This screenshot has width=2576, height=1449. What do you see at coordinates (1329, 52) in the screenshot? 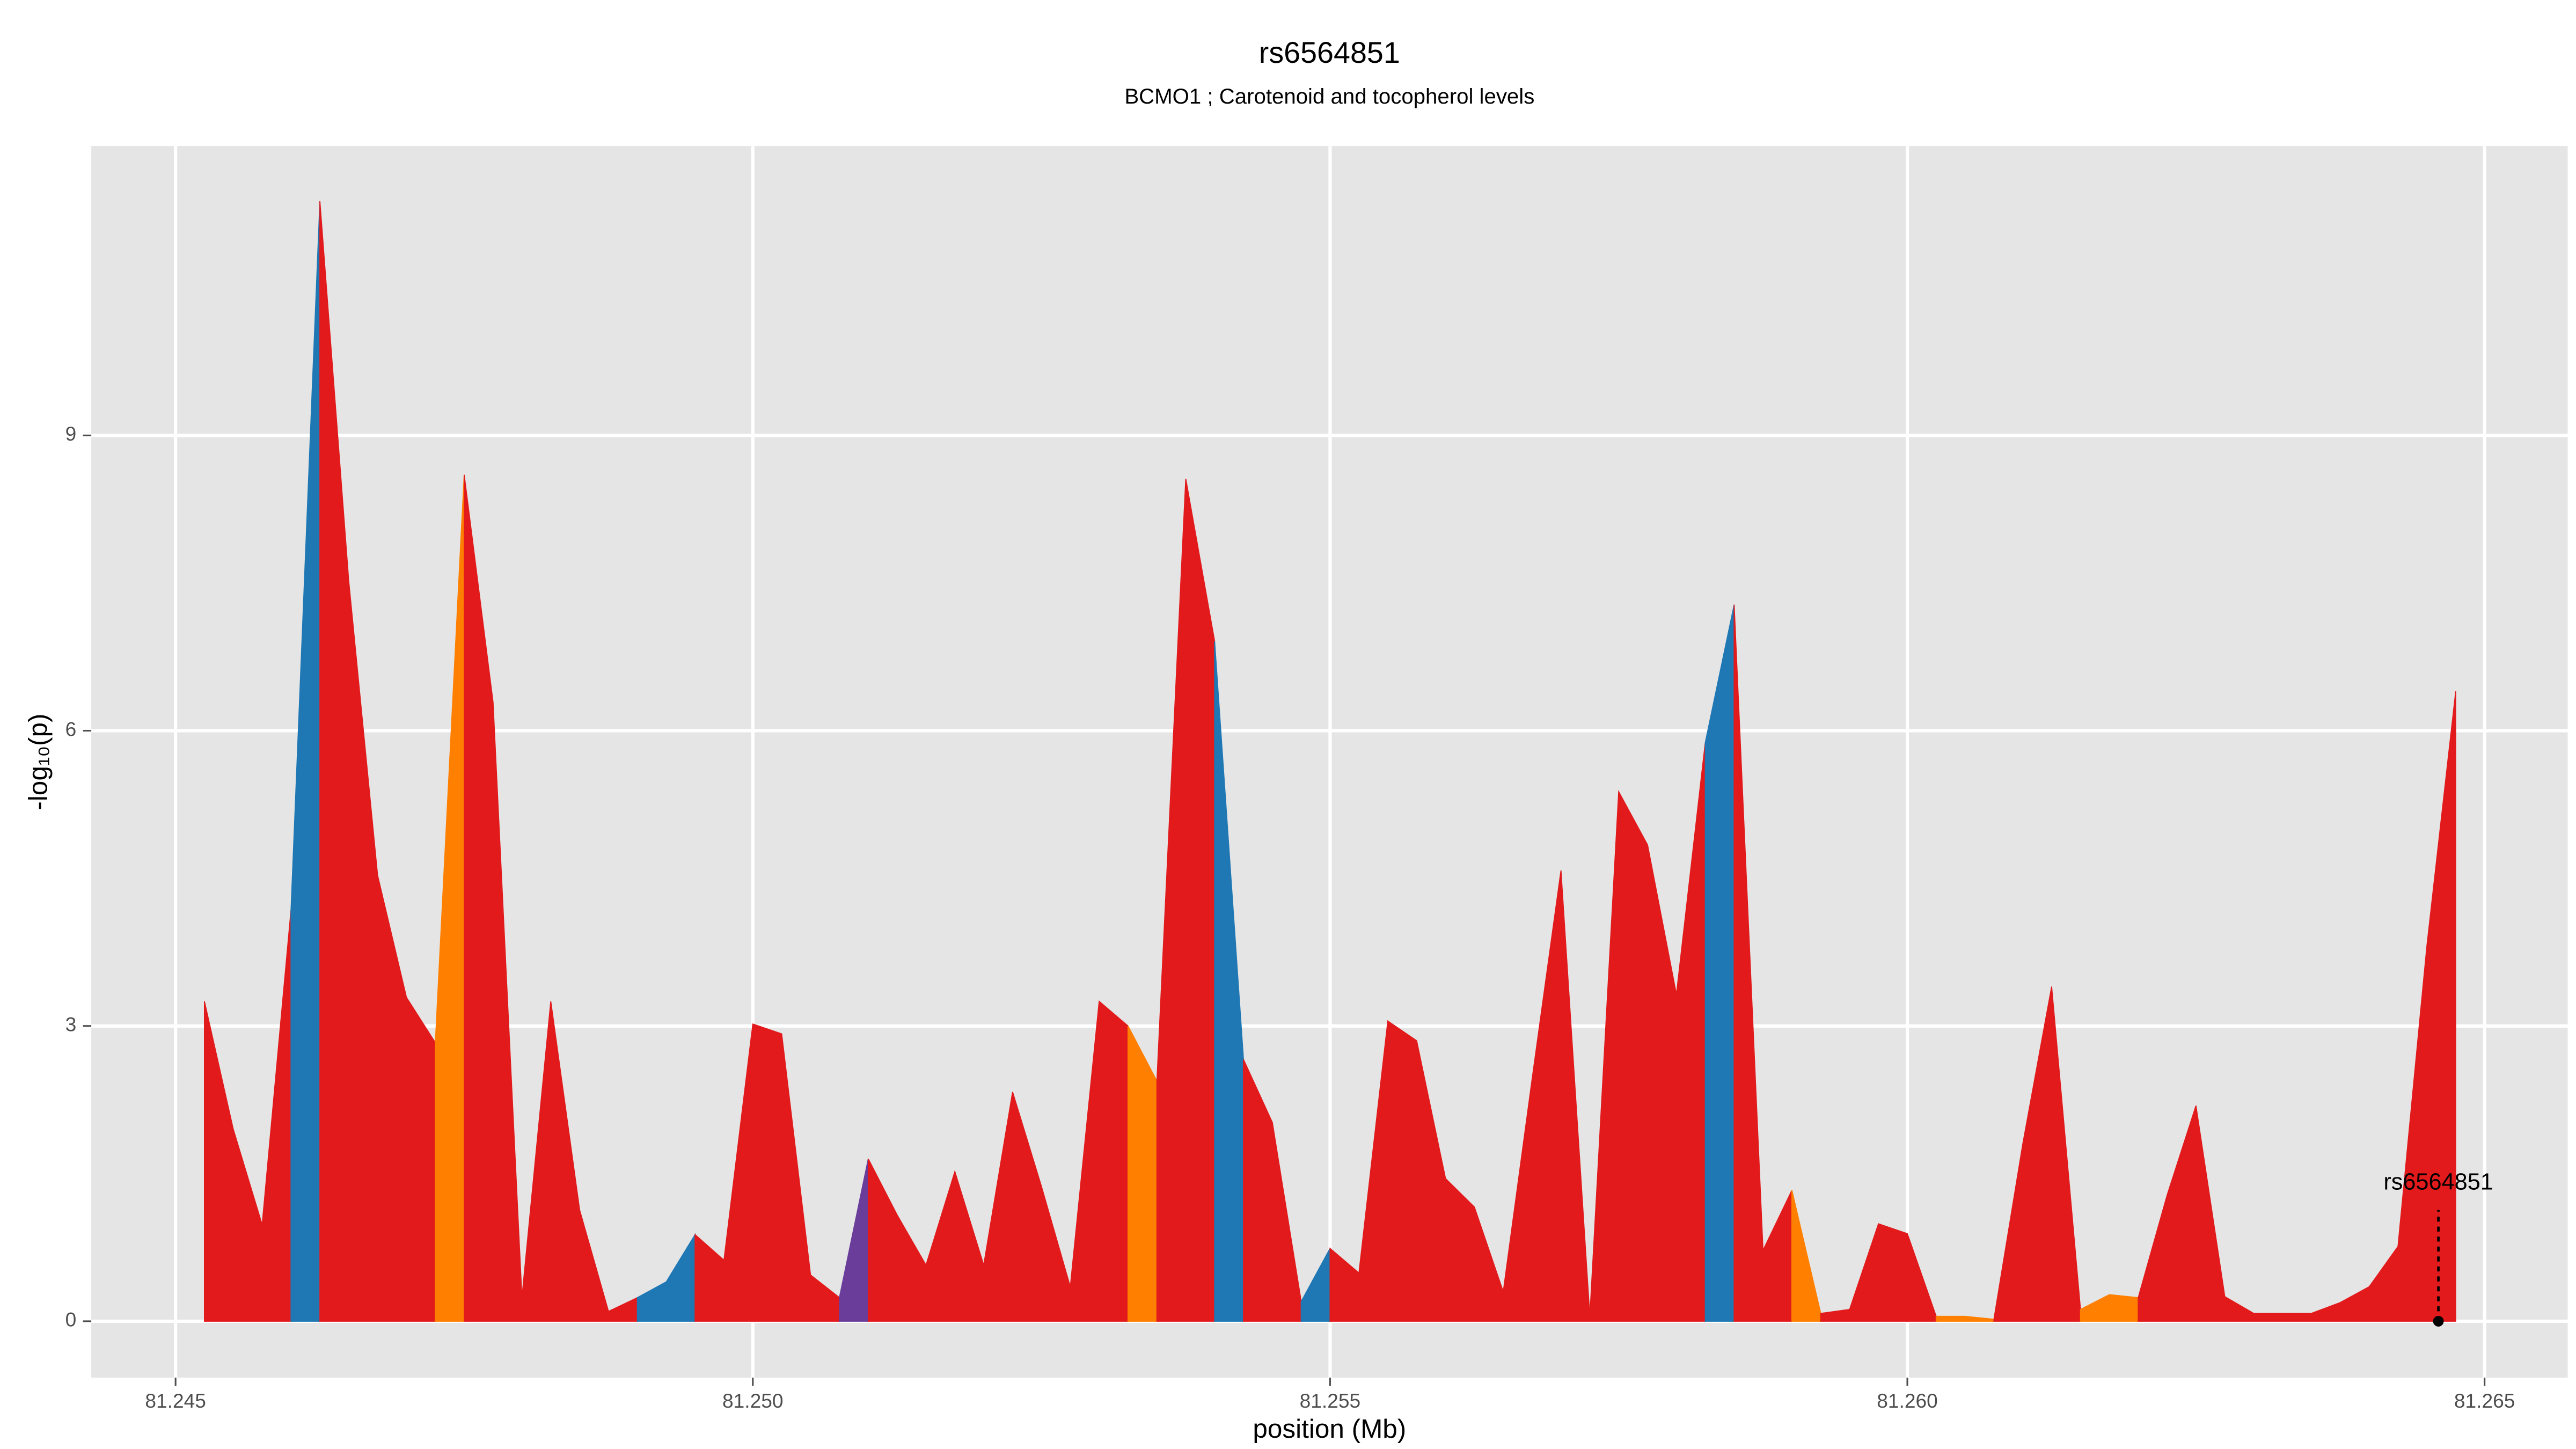
I see `chart-title: rs6564851` at bounding box center [1329, 52].